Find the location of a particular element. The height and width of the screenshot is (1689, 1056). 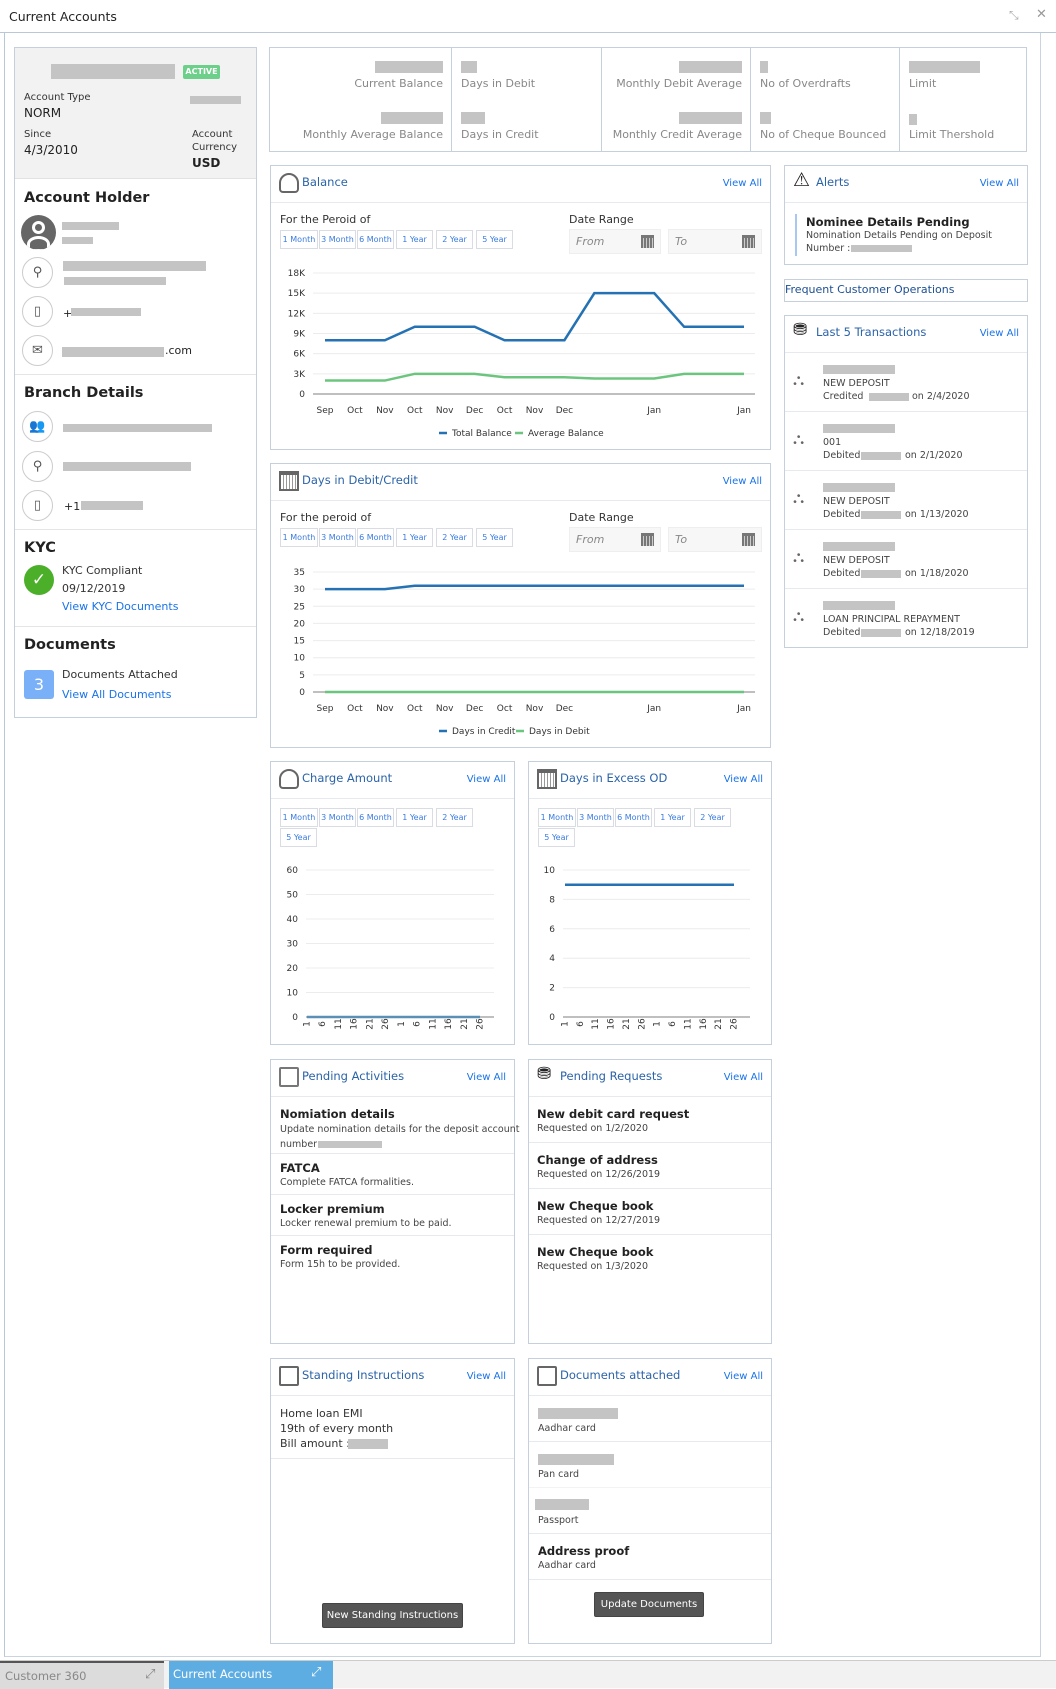

list-item: Aadhar card is located at coordinates (650, 1419).